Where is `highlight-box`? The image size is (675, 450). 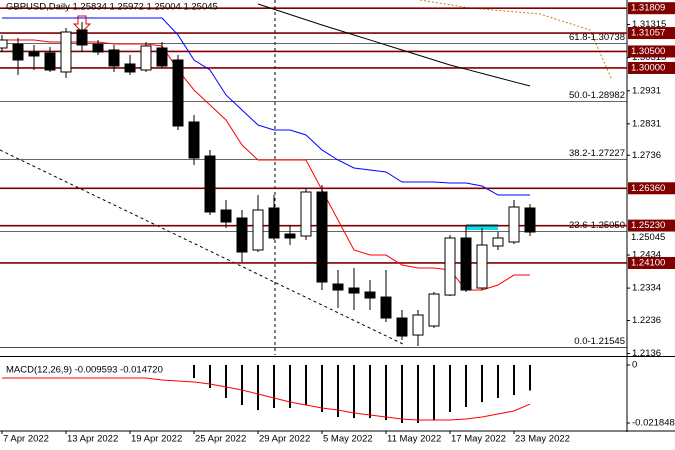
highlight-box is located at coordinates (482, 227).